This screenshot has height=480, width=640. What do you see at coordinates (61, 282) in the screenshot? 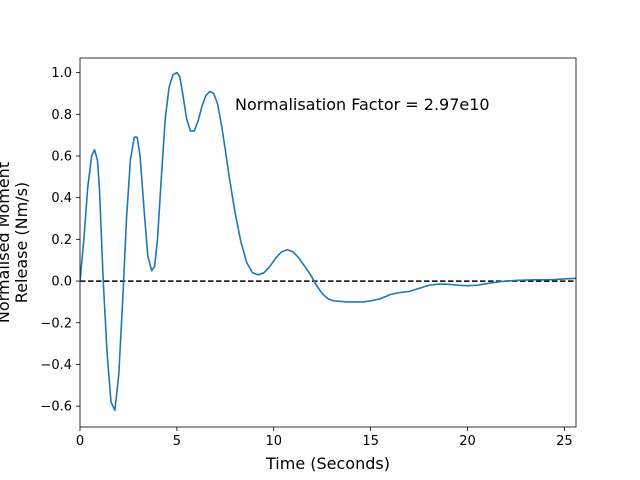
I see `y-tick-label: 0.0` at bounding box center [61, 282].